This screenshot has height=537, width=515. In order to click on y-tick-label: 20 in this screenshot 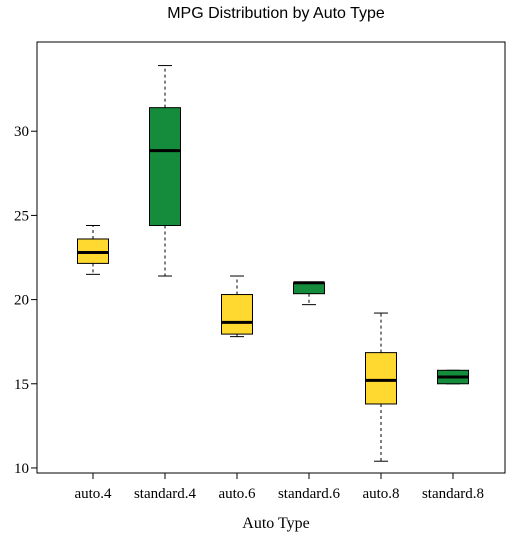, I will do `click(21, 301)`.